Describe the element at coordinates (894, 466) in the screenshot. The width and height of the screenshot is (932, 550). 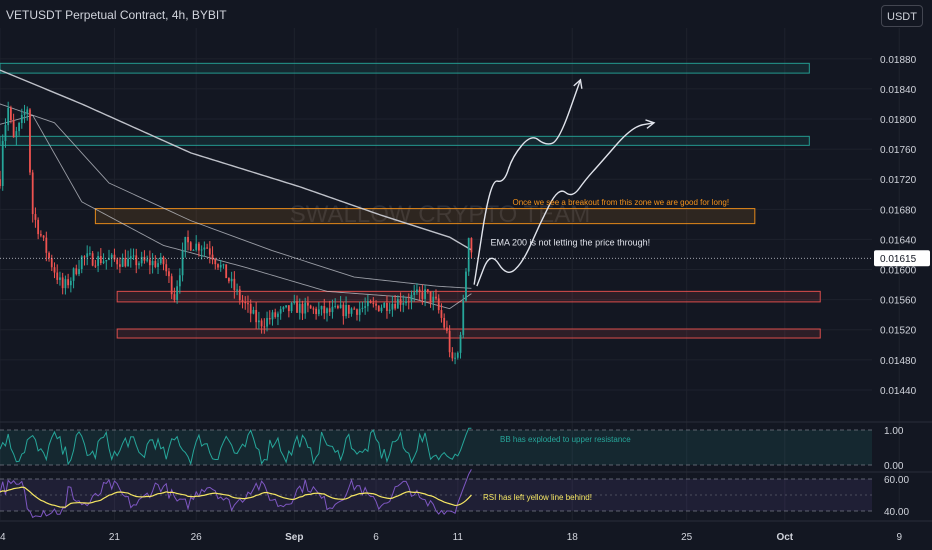
I see `bb-tick-label: 0.00` at that location.